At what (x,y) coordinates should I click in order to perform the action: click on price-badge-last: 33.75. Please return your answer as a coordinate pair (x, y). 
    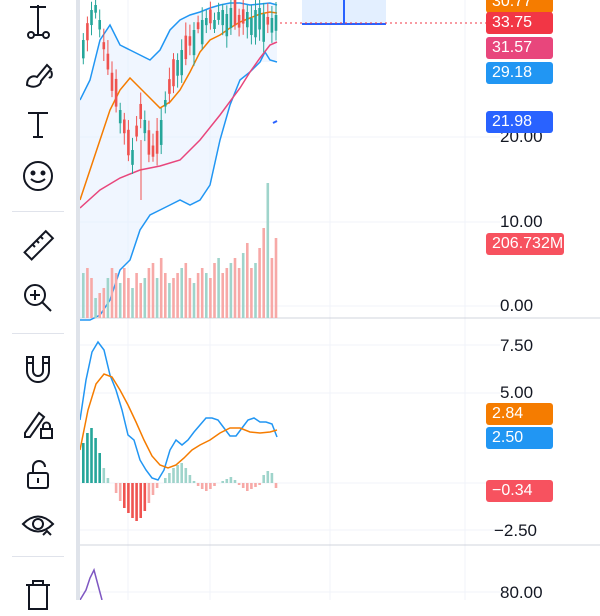
    Looking at the image, I should click on (519, 23).